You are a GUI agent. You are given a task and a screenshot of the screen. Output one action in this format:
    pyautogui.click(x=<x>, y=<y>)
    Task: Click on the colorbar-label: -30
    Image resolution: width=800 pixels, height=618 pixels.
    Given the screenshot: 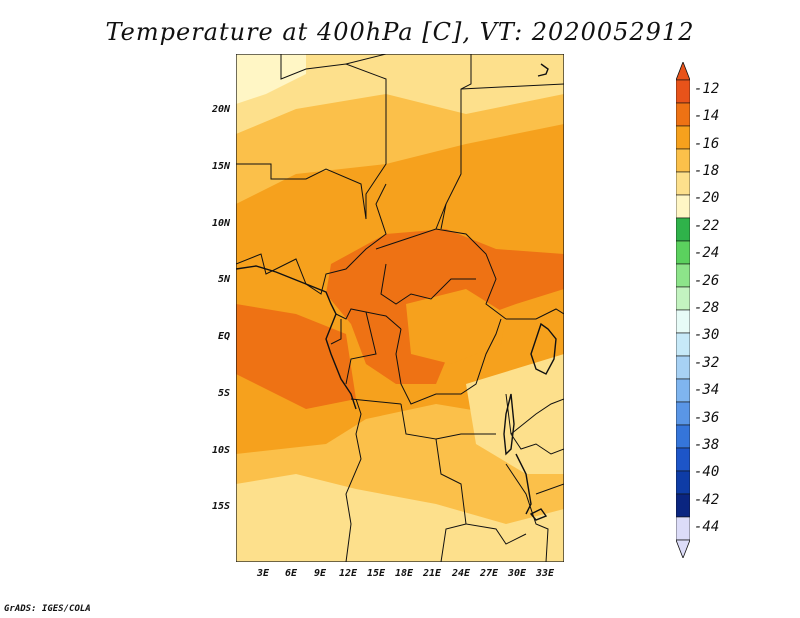 What is the action you would take?
    pyautogui.click(x=707, y=335)
    